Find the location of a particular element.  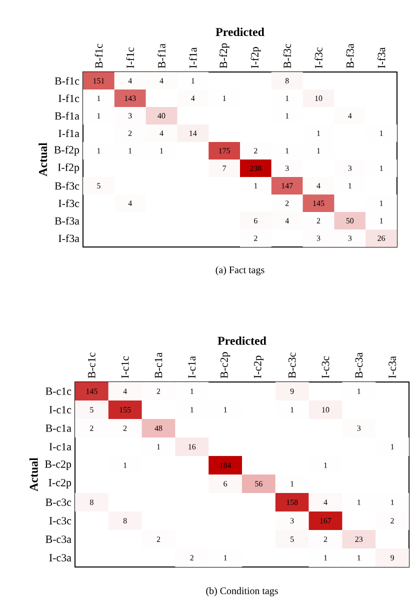

x-tick-label: B-c3c is located at coordinates (292, 365).